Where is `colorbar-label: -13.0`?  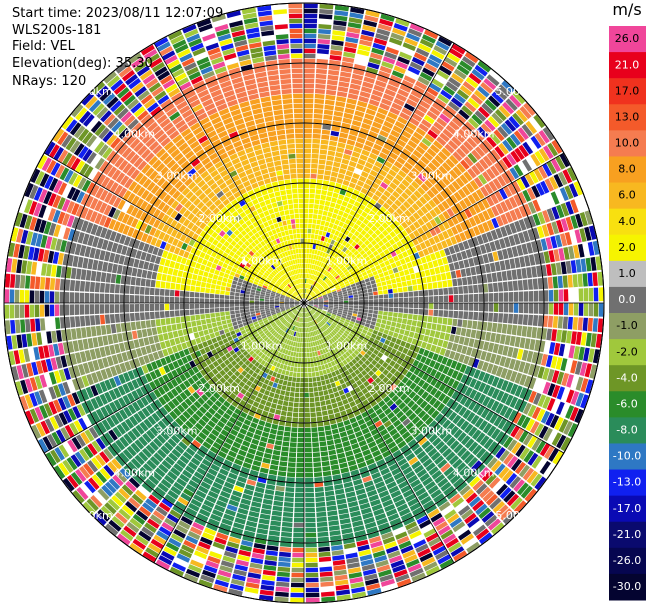
colorbar-label: -13.0 is located at coordinates (627, 482).